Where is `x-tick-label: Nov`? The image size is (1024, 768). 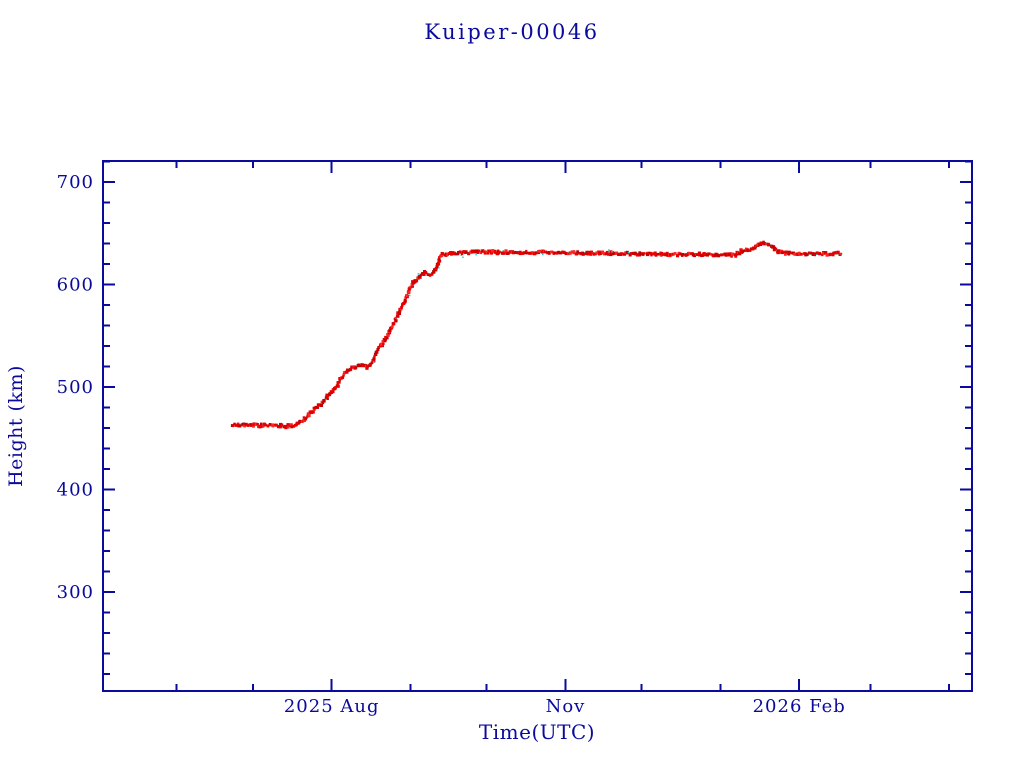 x-tick-label: Nov is located at coordinates (566, 706).